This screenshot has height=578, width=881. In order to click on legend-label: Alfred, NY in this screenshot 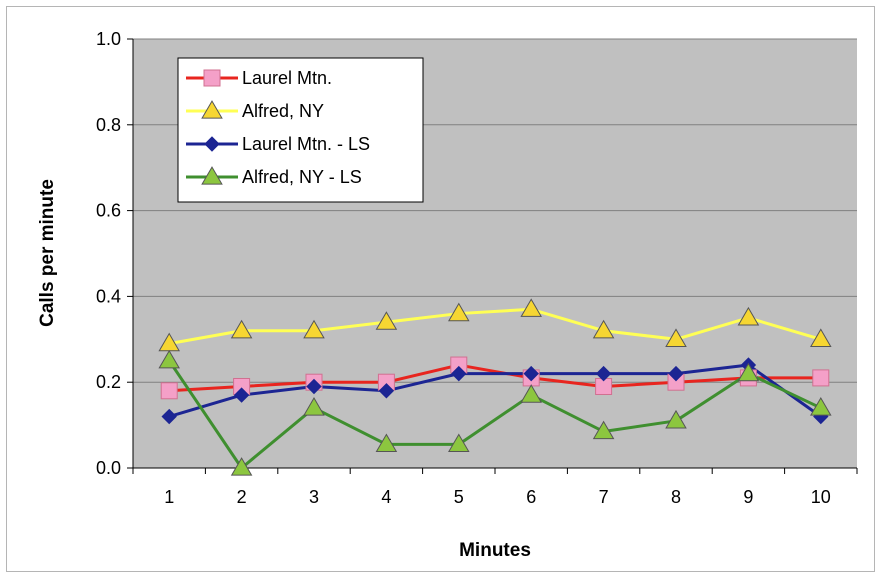, I will do `click(283, 111)`.